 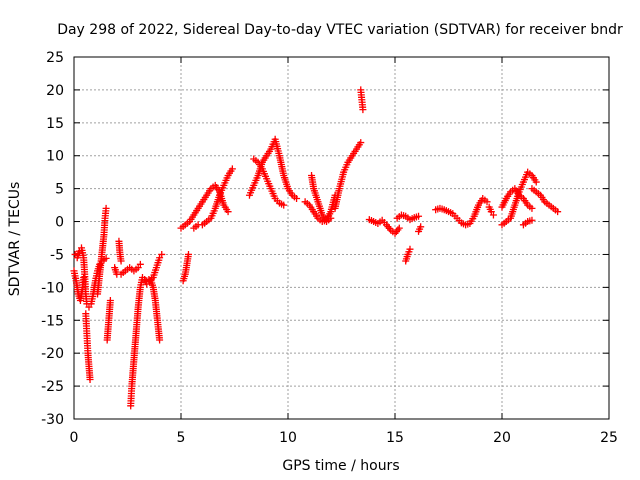 What do you see at coordinates (609, 438) in the screenshot?
I see `x-tick-label: 25` at bounding box center [609, 438].